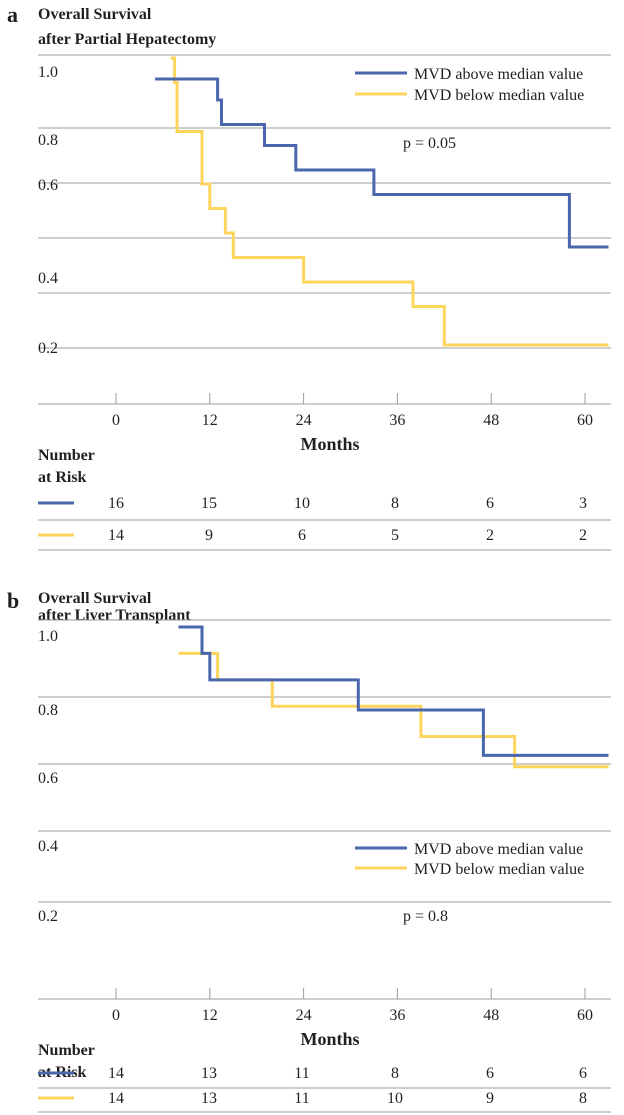 Image resolution: width=624 pixels, height=1115 pixels. I want to click on panel-b-risk-table-cell: 9, so click(490, 1098).